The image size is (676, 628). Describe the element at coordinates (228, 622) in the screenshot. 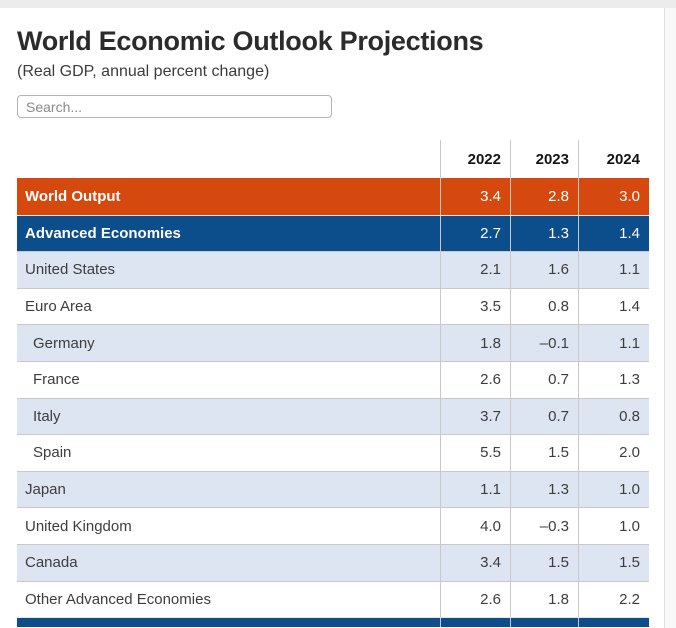

I see `row-label` at that location.